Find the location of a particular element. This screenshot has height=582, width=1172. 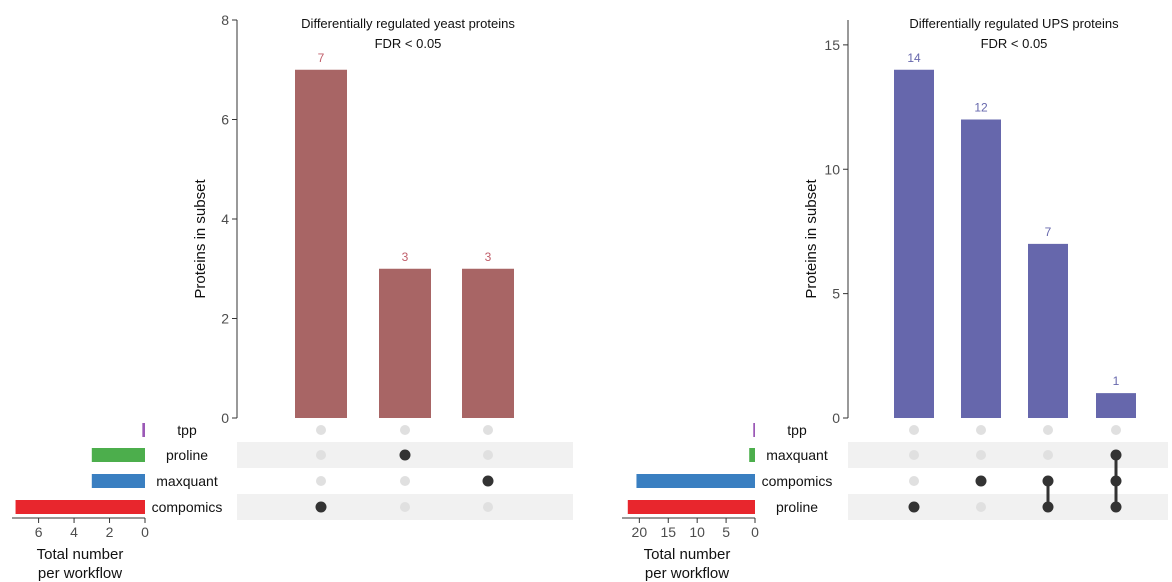

y-tick-label: 2 is located at coordinates (225, 319).